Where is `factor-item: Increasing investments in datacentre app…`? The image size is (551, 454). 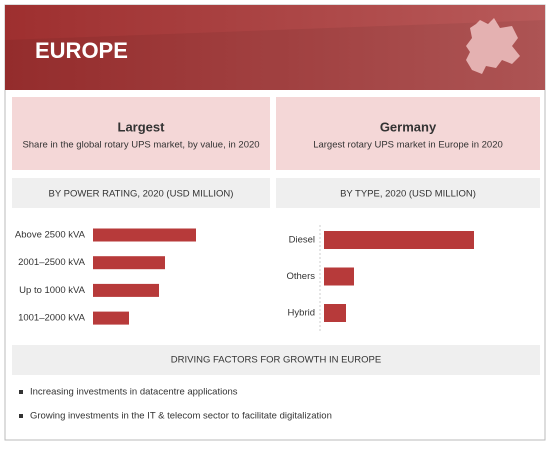
factor-item: Increasing investments in datacentre app… is located at coordinates (134, 392).